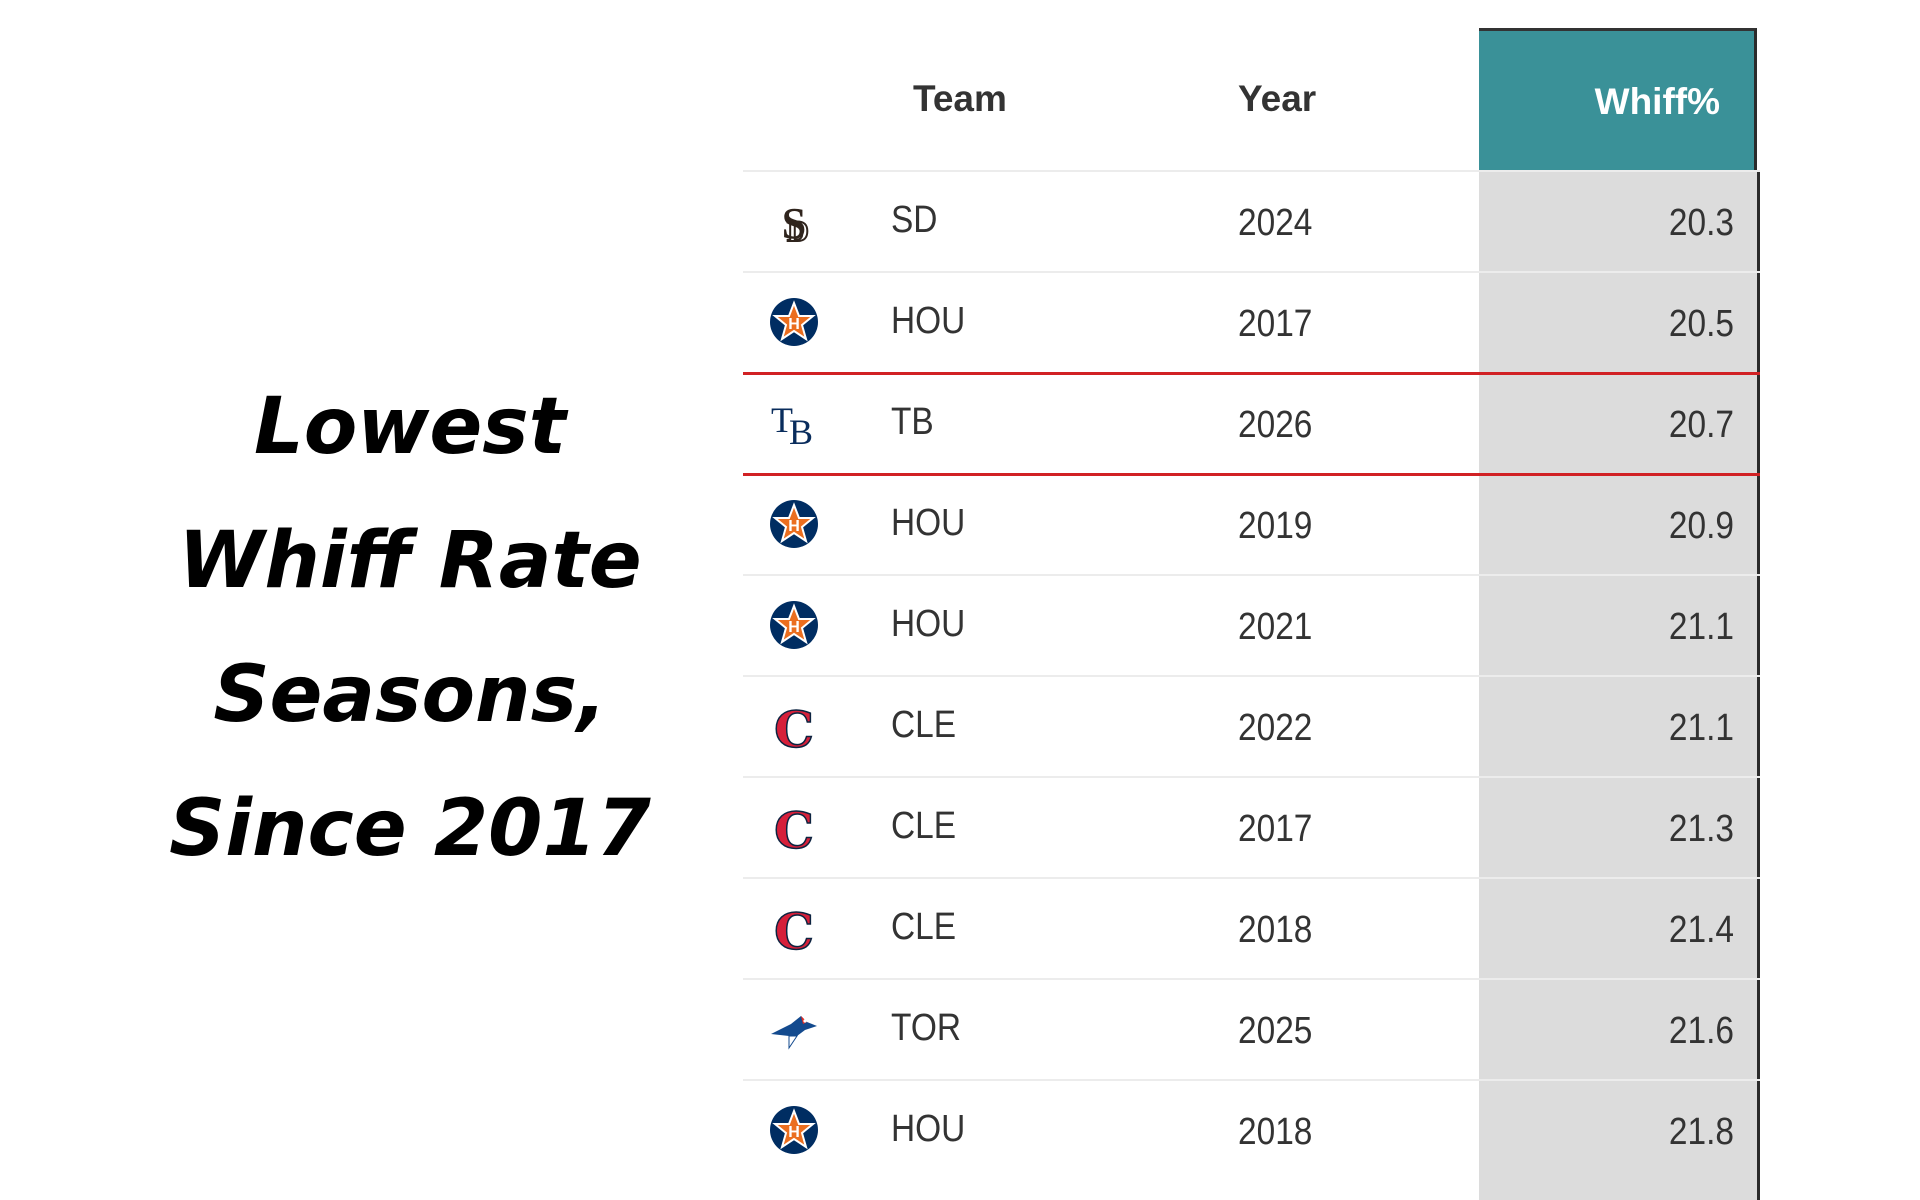 The height and width of the screenshot is (1200, 1920). I want to click on table-row: H HOU 2021 21.1, so click(1251, 624).